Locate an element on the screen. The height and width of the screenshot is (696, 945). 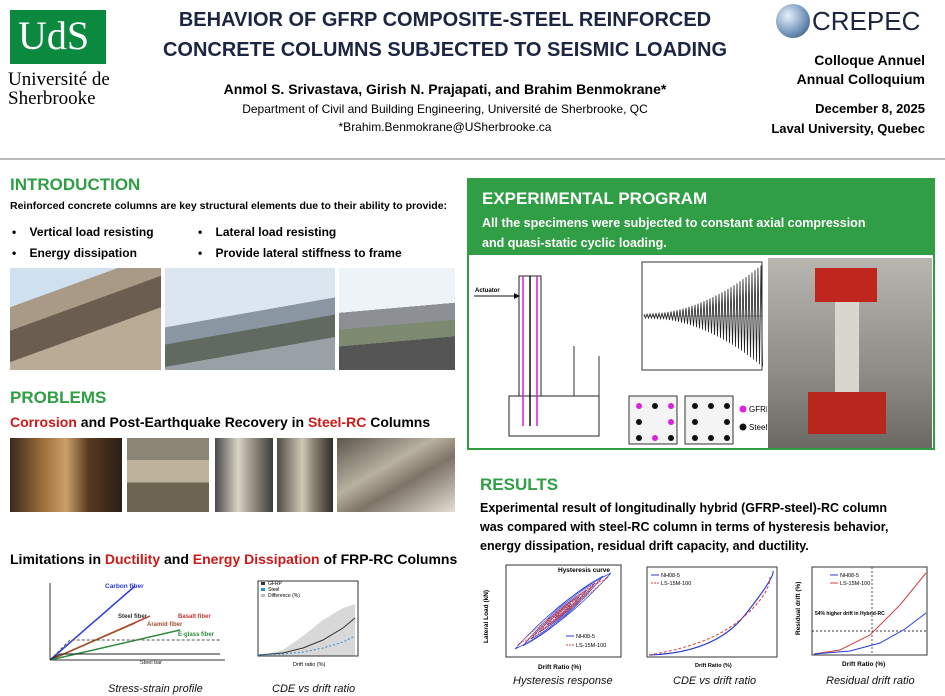
event: Annual Colloquium is located at coordinates (860, 79).